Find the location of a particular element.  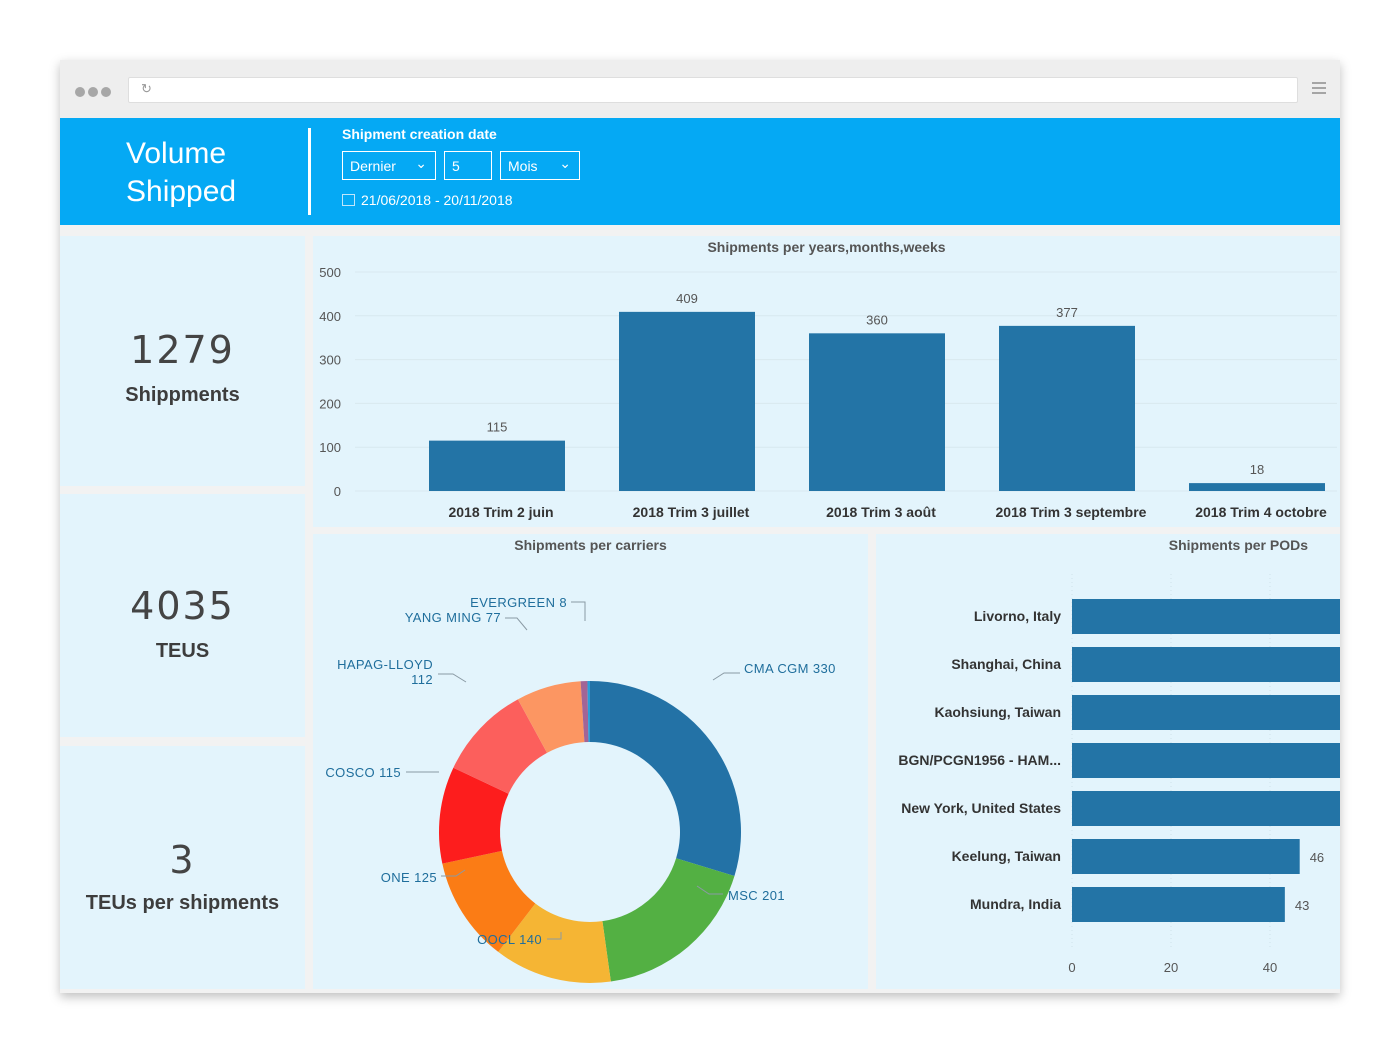

x-tick-label: 0 is located at coordinates (1071, 967).